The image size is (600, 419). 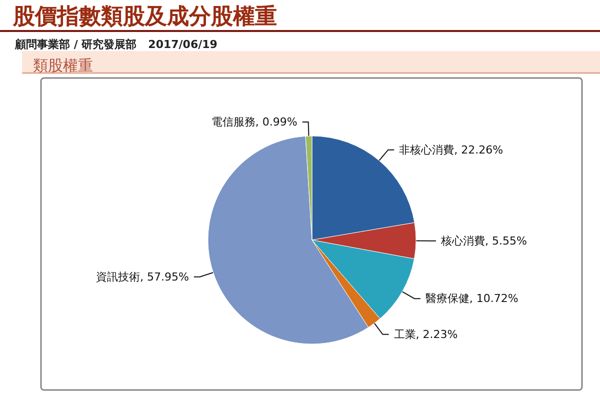 I want to click on slice-label: 非核心消費, 22.26%, so click(x=451, y=149).